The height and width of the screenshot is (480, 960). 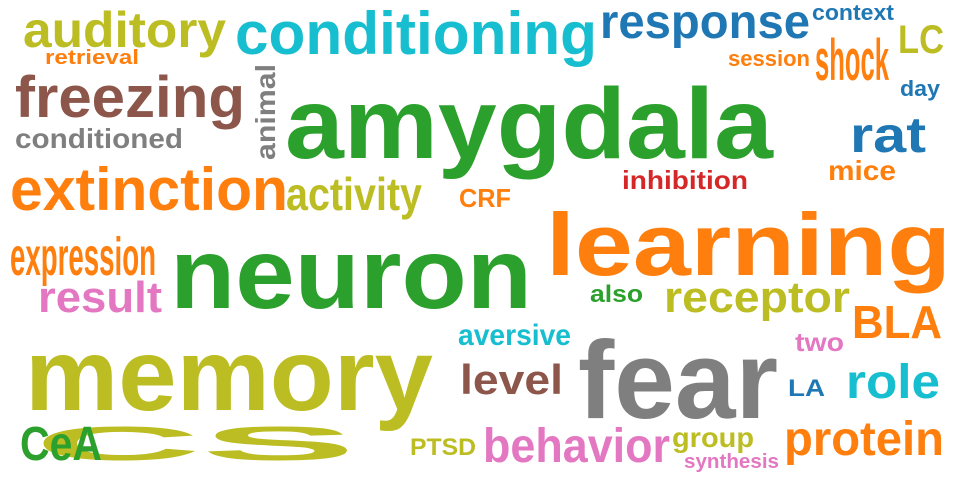 I want to click on word-response: response, so click(x=705, y=24).